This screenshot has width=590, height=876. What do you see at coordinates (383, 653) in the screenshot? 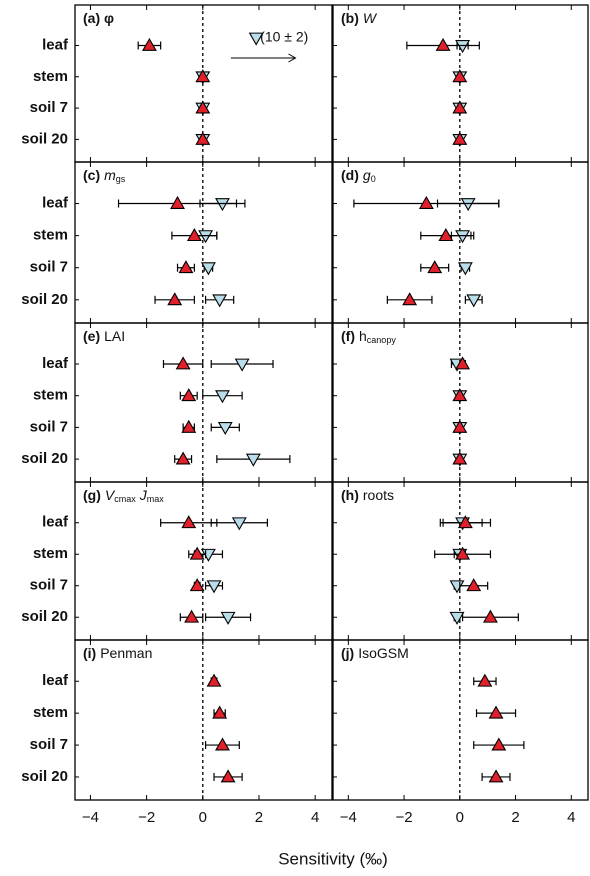
I see `title-part: IsoGSM` at bounding box center [383, 653].